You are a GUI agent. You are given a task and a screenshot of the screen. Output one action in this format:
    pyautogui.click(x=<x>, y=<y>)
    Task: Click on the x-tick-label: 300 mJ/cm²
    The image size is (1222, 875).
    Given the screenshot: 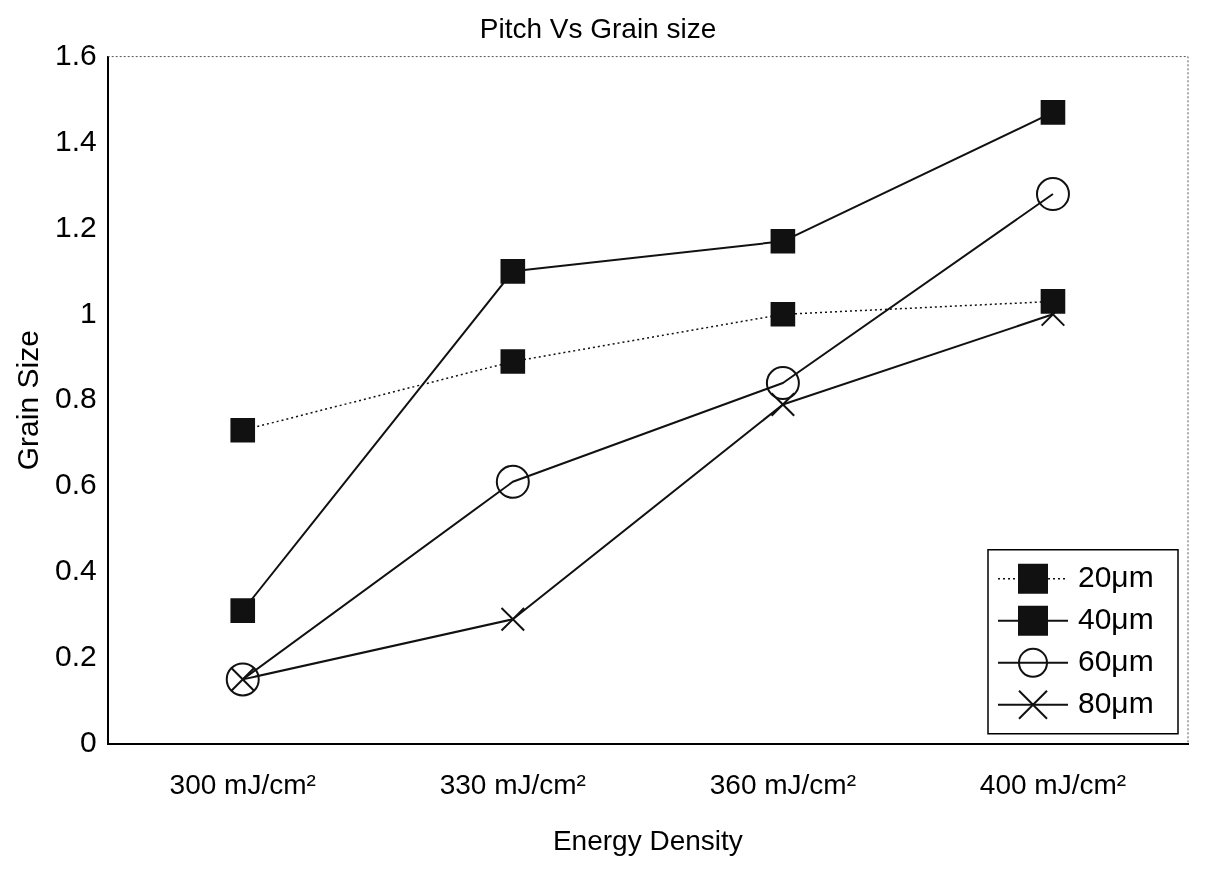 What is the action you would take?
    pyautogui.click(x=242, y=785)
    